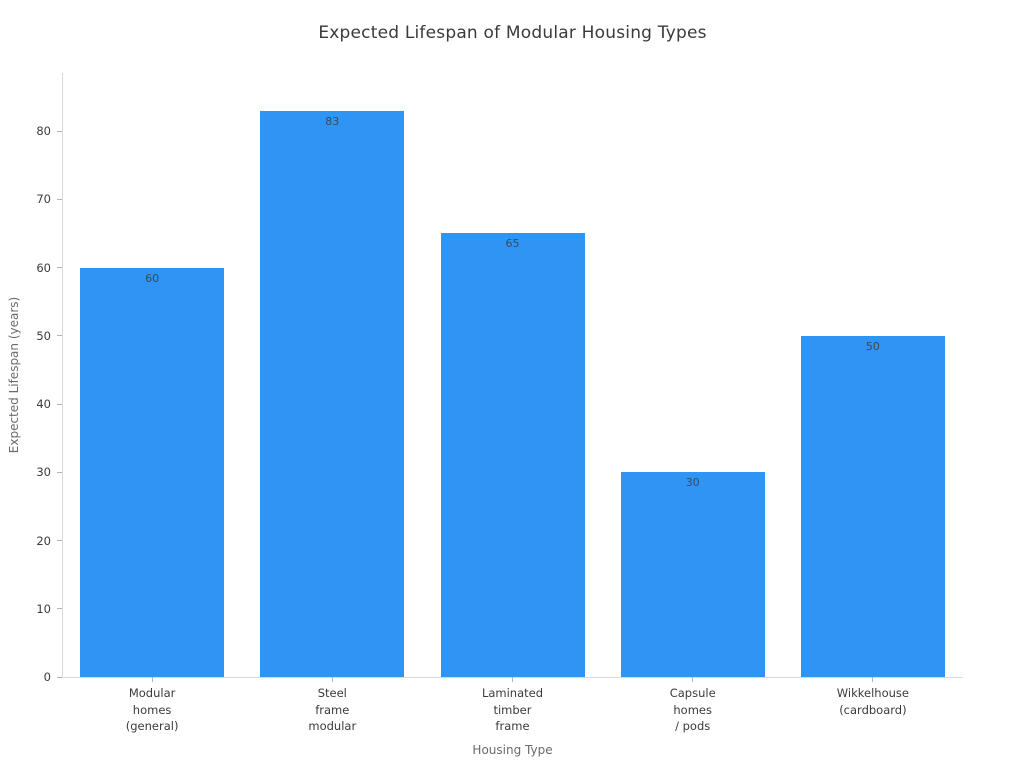 The width and height of the screenshot is (1024, 768). I want to click on bar-value-label: 50, so click(872, 346).